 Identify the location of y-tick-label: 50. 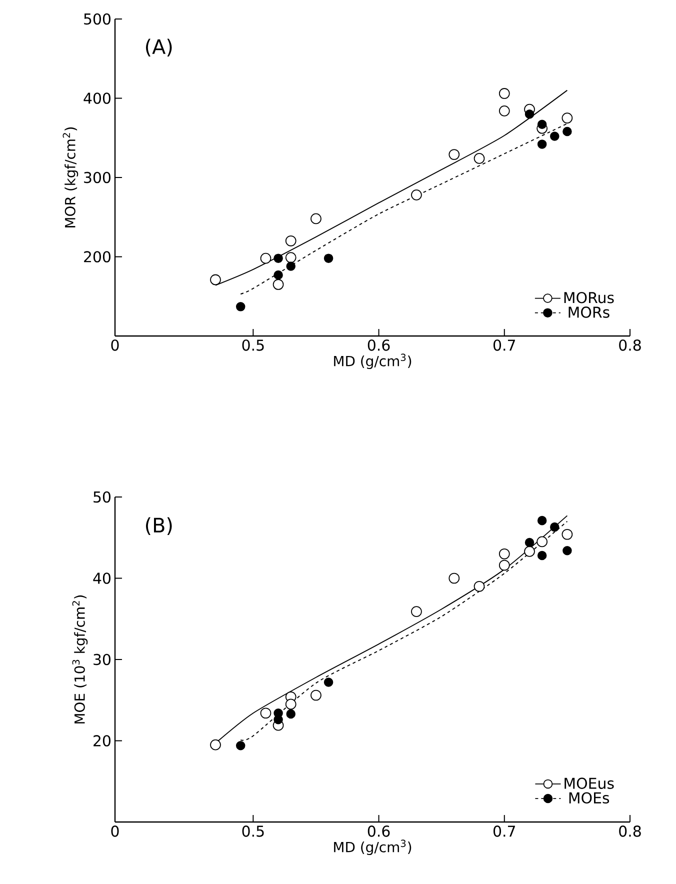
(102, 497).